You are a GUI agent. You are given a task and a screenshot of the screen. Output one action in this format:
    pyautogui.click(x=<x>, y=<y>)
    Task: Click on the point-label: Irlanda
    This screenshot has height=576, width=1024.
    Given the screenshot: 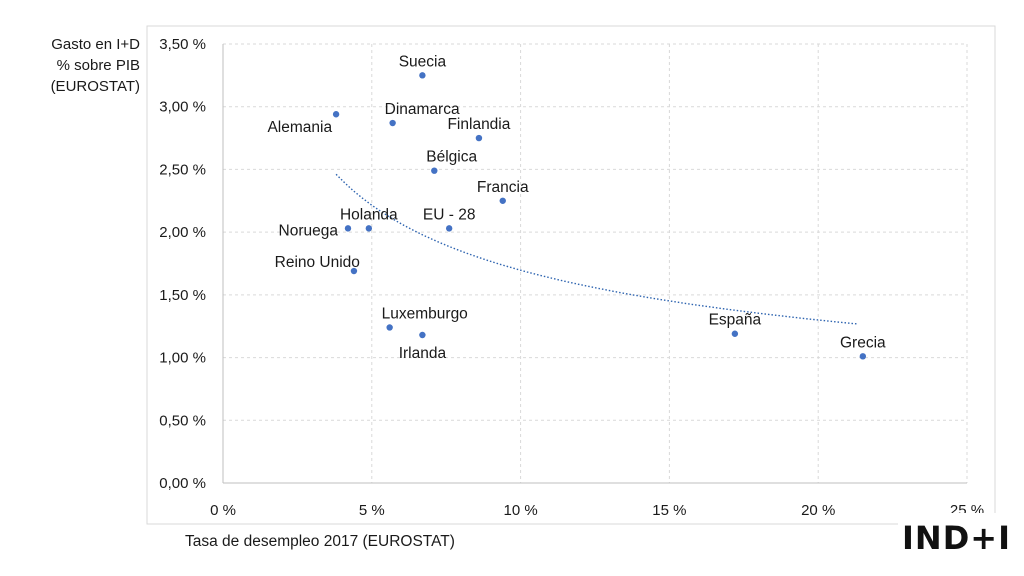 What is the action you would take?
    pyautogui.click(x=423, y=353)
    